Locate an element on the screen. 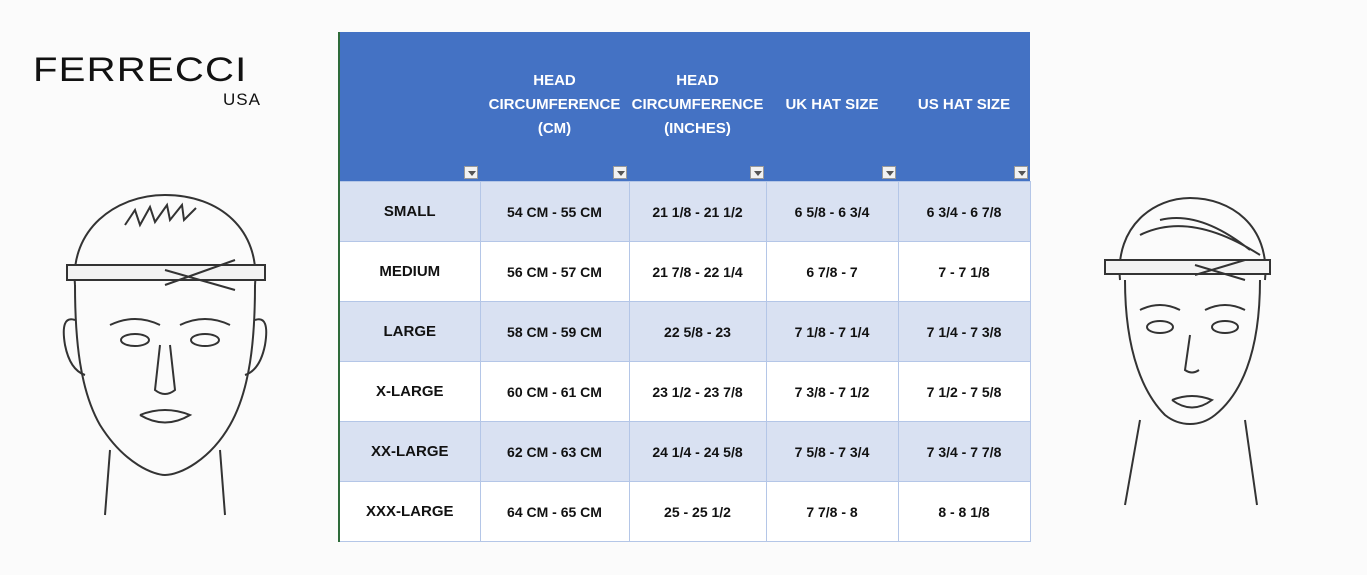 This screenshot has width=1367, height=575. table-cell: 22 5/8 - 23 is located at coordinates (697, 331).